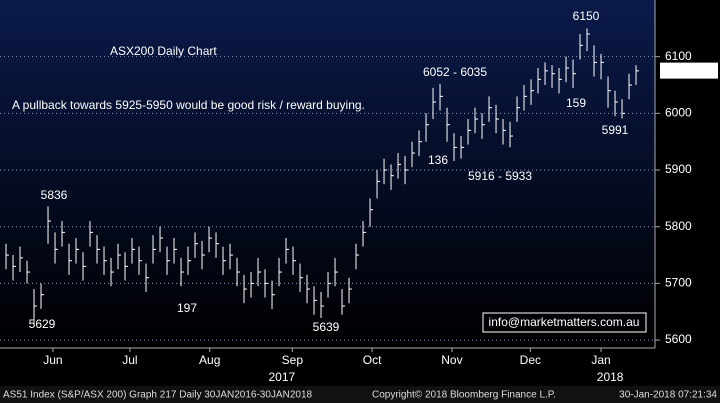  I want to click on x-axis-band, so click(360, 366).